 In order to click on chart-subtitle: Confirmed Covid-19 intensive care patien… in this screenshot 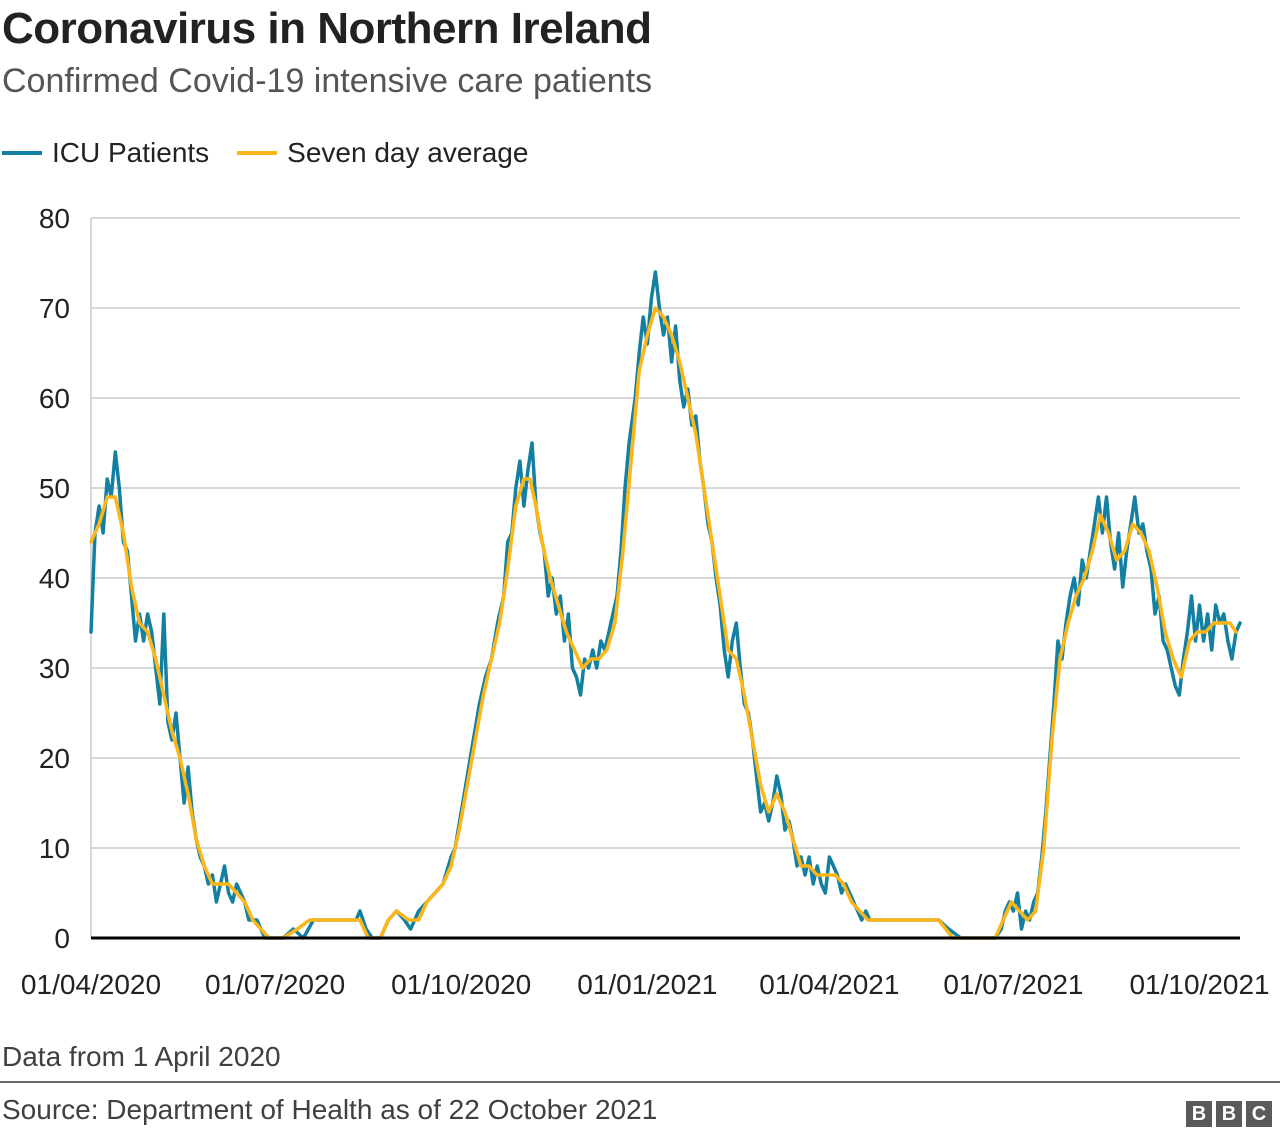, I will do `click(327, 81)`.